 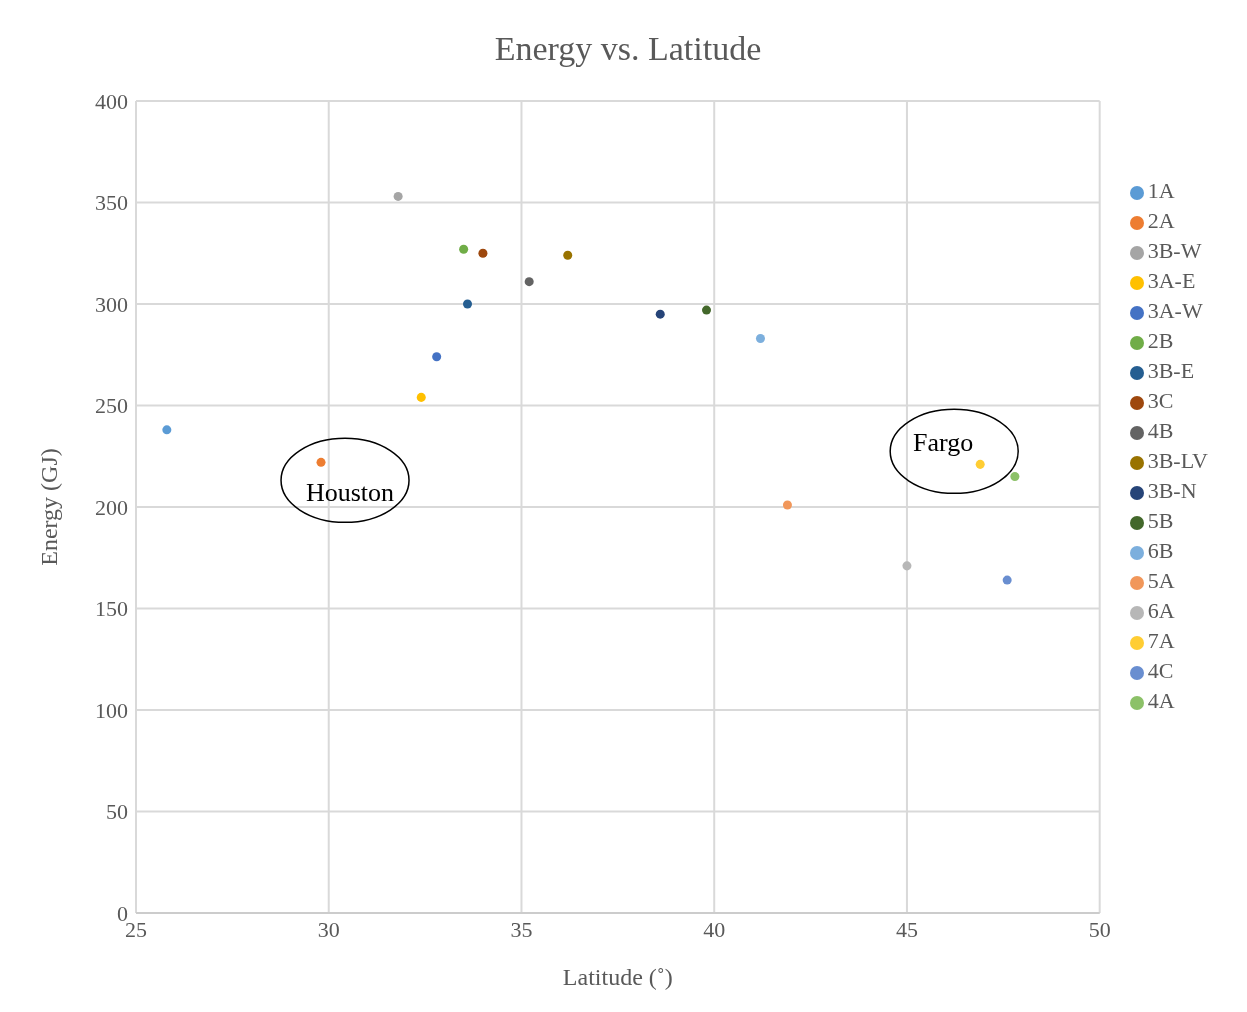 I want to click on legend-label: 3C, so click(x=1160, y=400).